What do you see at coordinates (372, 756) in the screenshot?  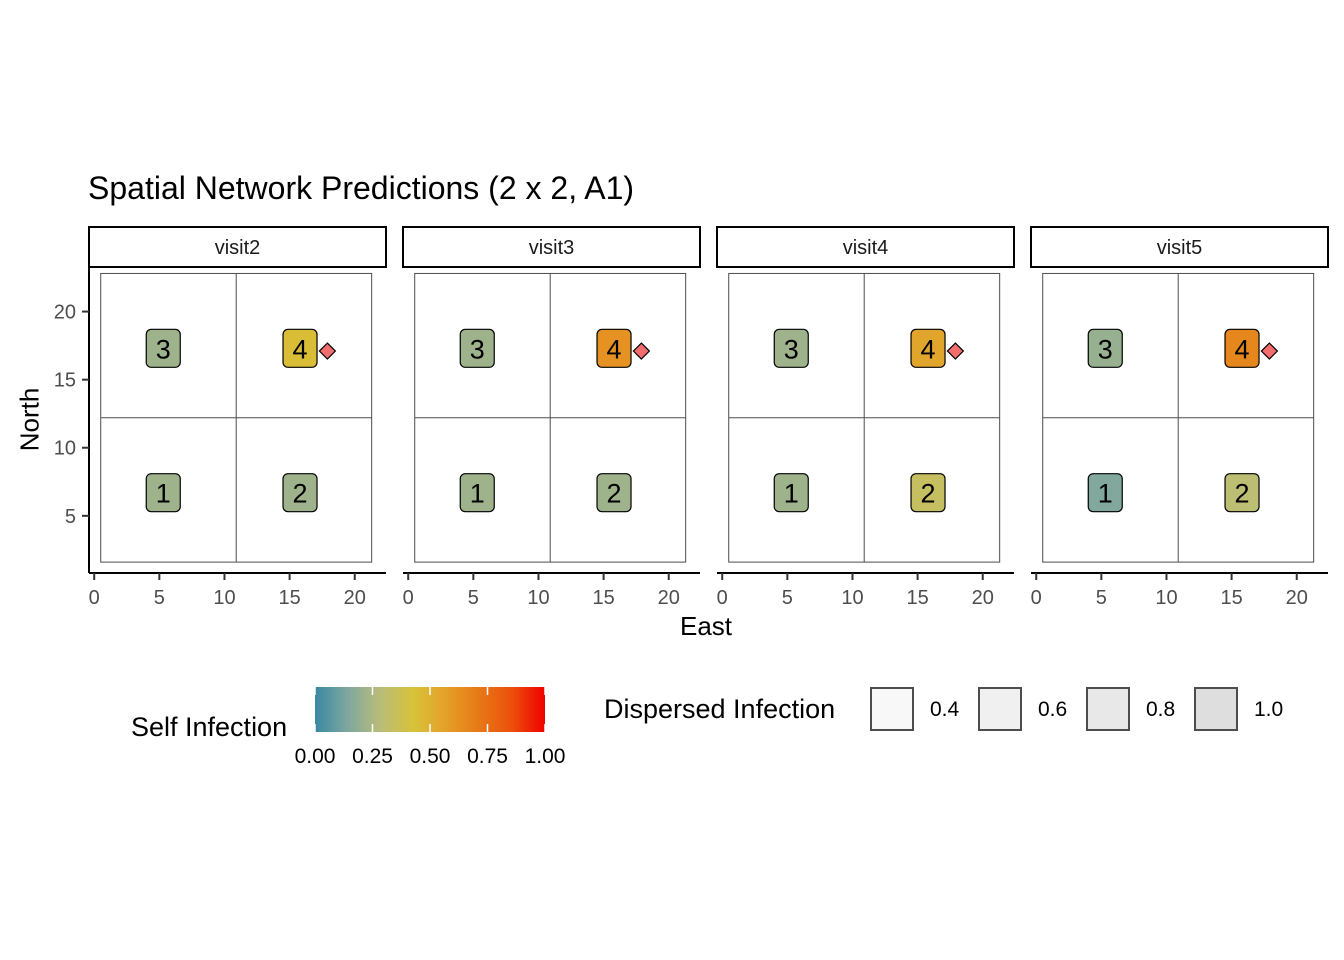 I see `colorbar-tick-label: 0.25` at bounding box center [372, 756].